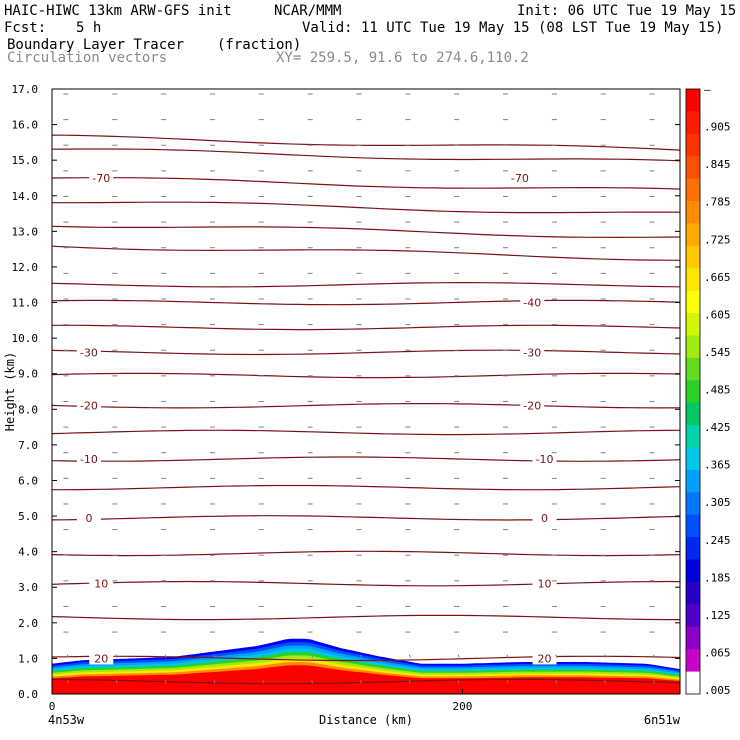  What do you see at coordinates (532, 303) in the screenshot?
I see `isotherm-label: -40` at bounding box center [532, 303].